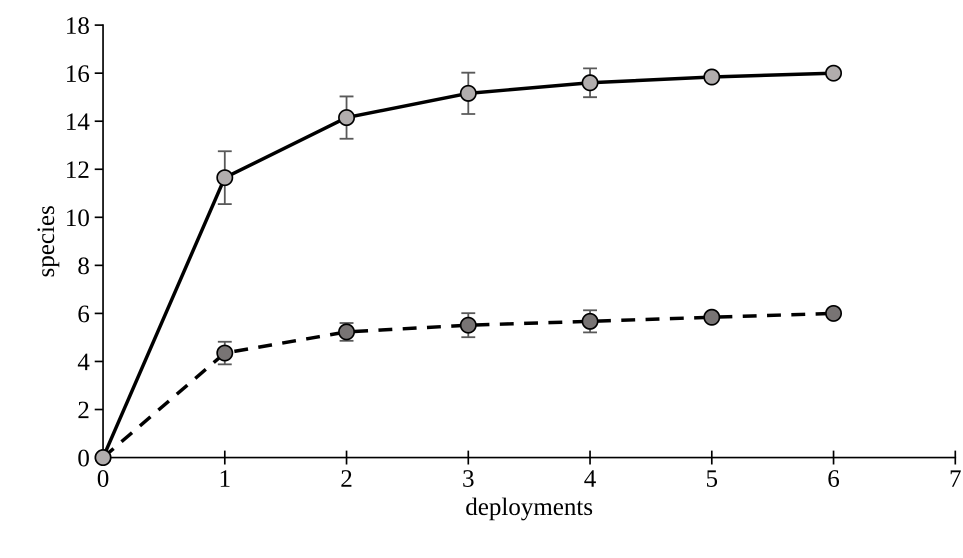 The image size is (963, 558). What do you see at coordinates (468, 478) in the screenshot?
I see `x-tick-label: 3` at bounding box center [468, 478].